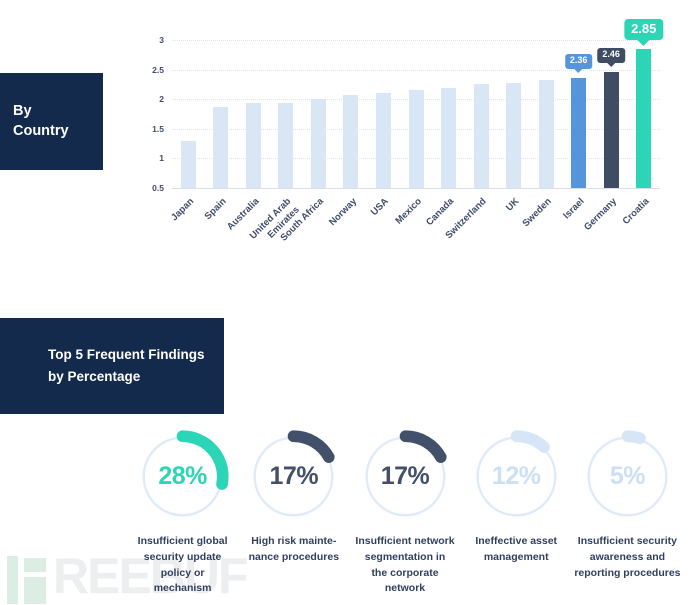 The image size is (690, 605). I want to click on gauge-12pct: 12%, so click(516, 476).